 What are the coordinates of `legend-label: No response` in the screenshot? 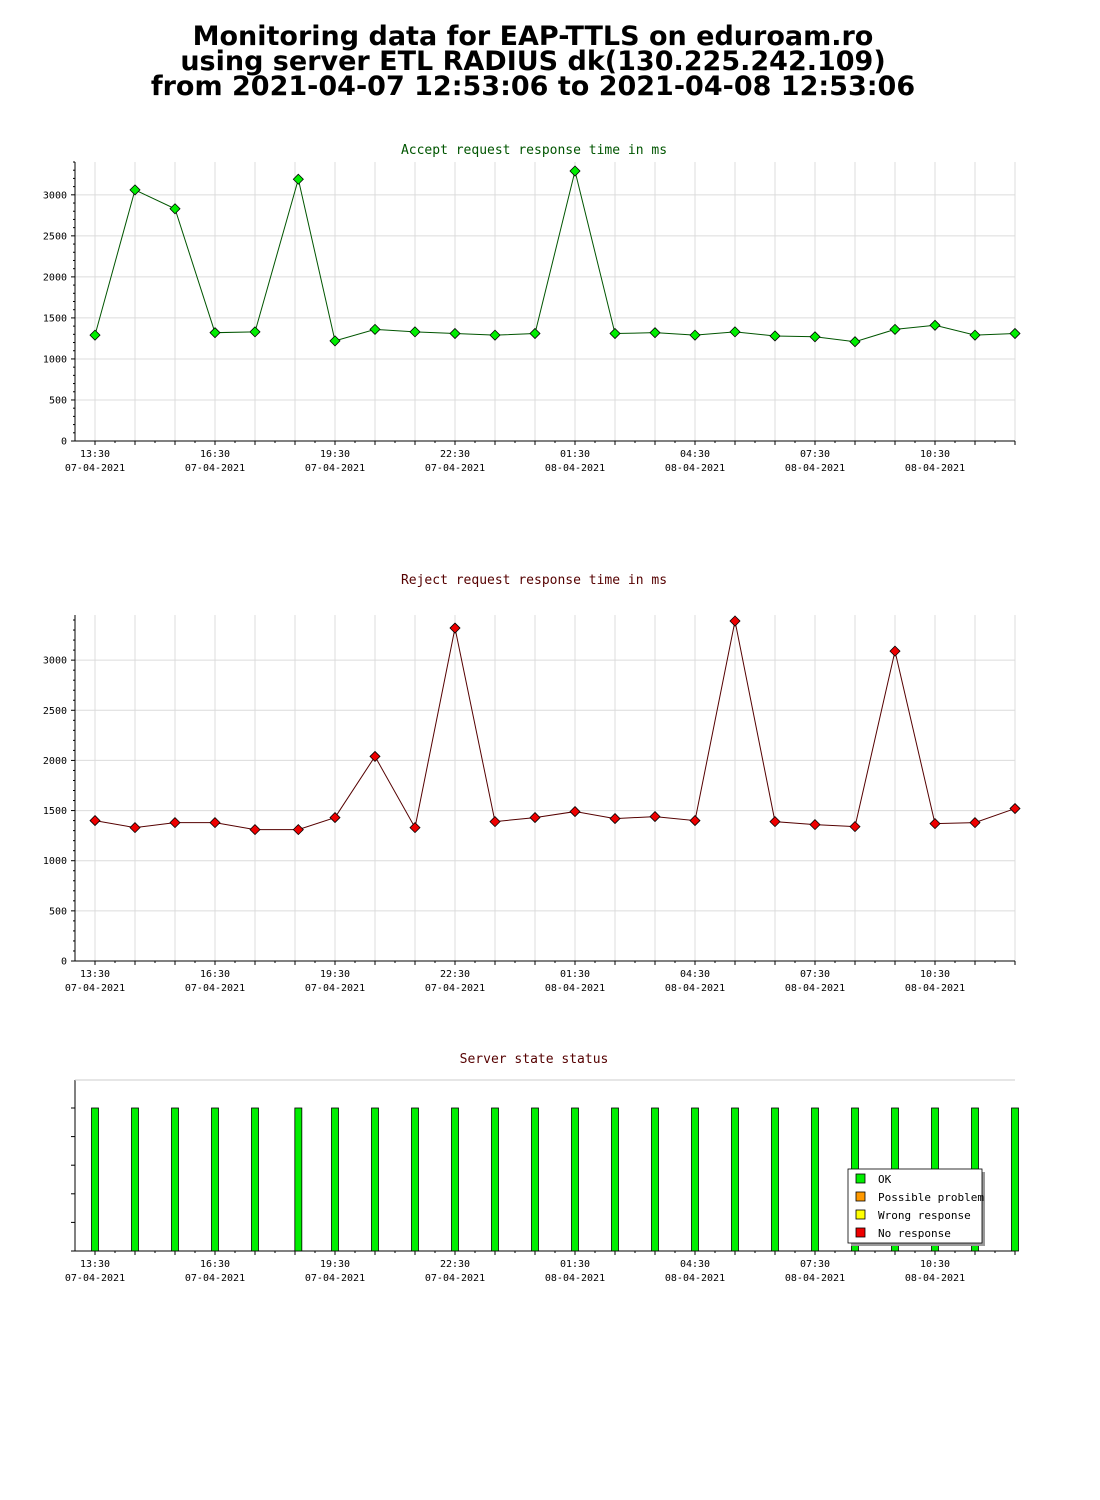 It's located at (914, 1233).